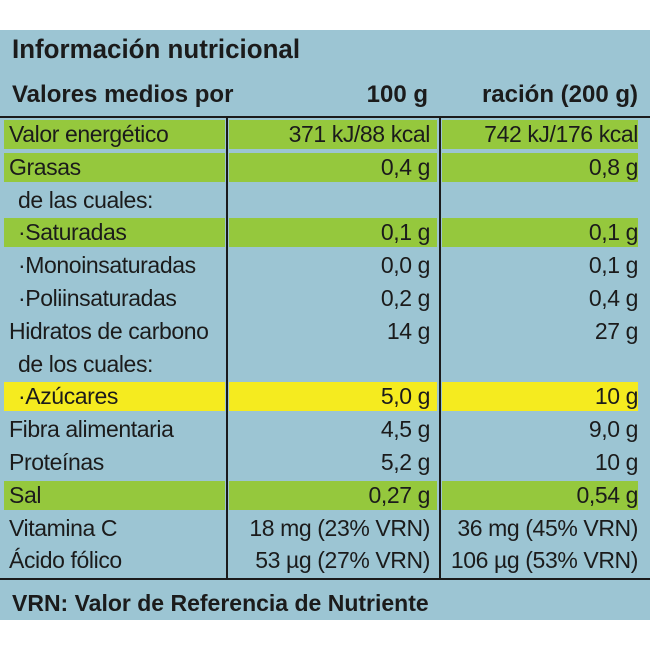  What do you see at coordinates (613, 166) in the screenshot?
I see `value-per-serving: 0,8 g` at bounding box center [613, 166].